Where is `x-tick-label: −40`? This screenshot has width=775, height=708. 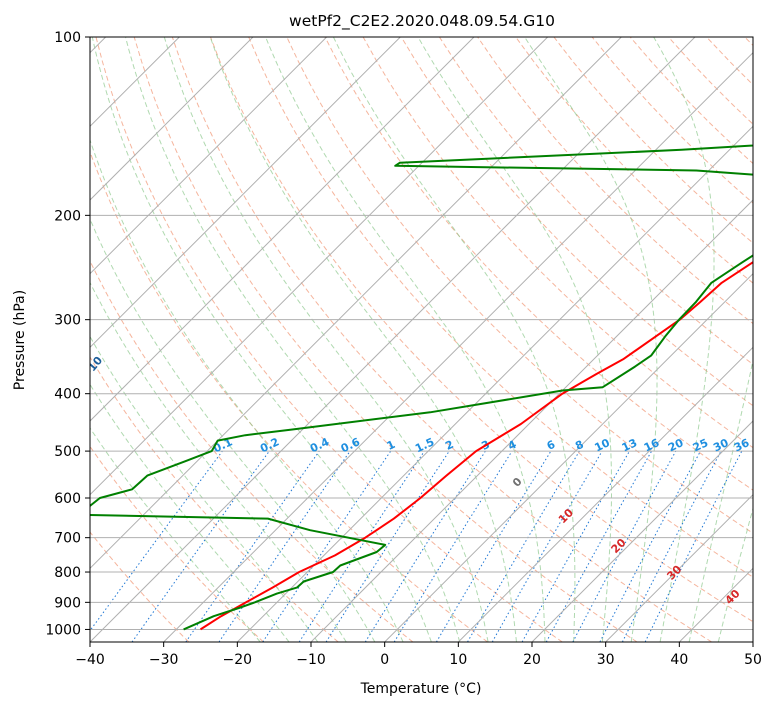 x-tick-label: −40 is located at coordinates (90, 660).